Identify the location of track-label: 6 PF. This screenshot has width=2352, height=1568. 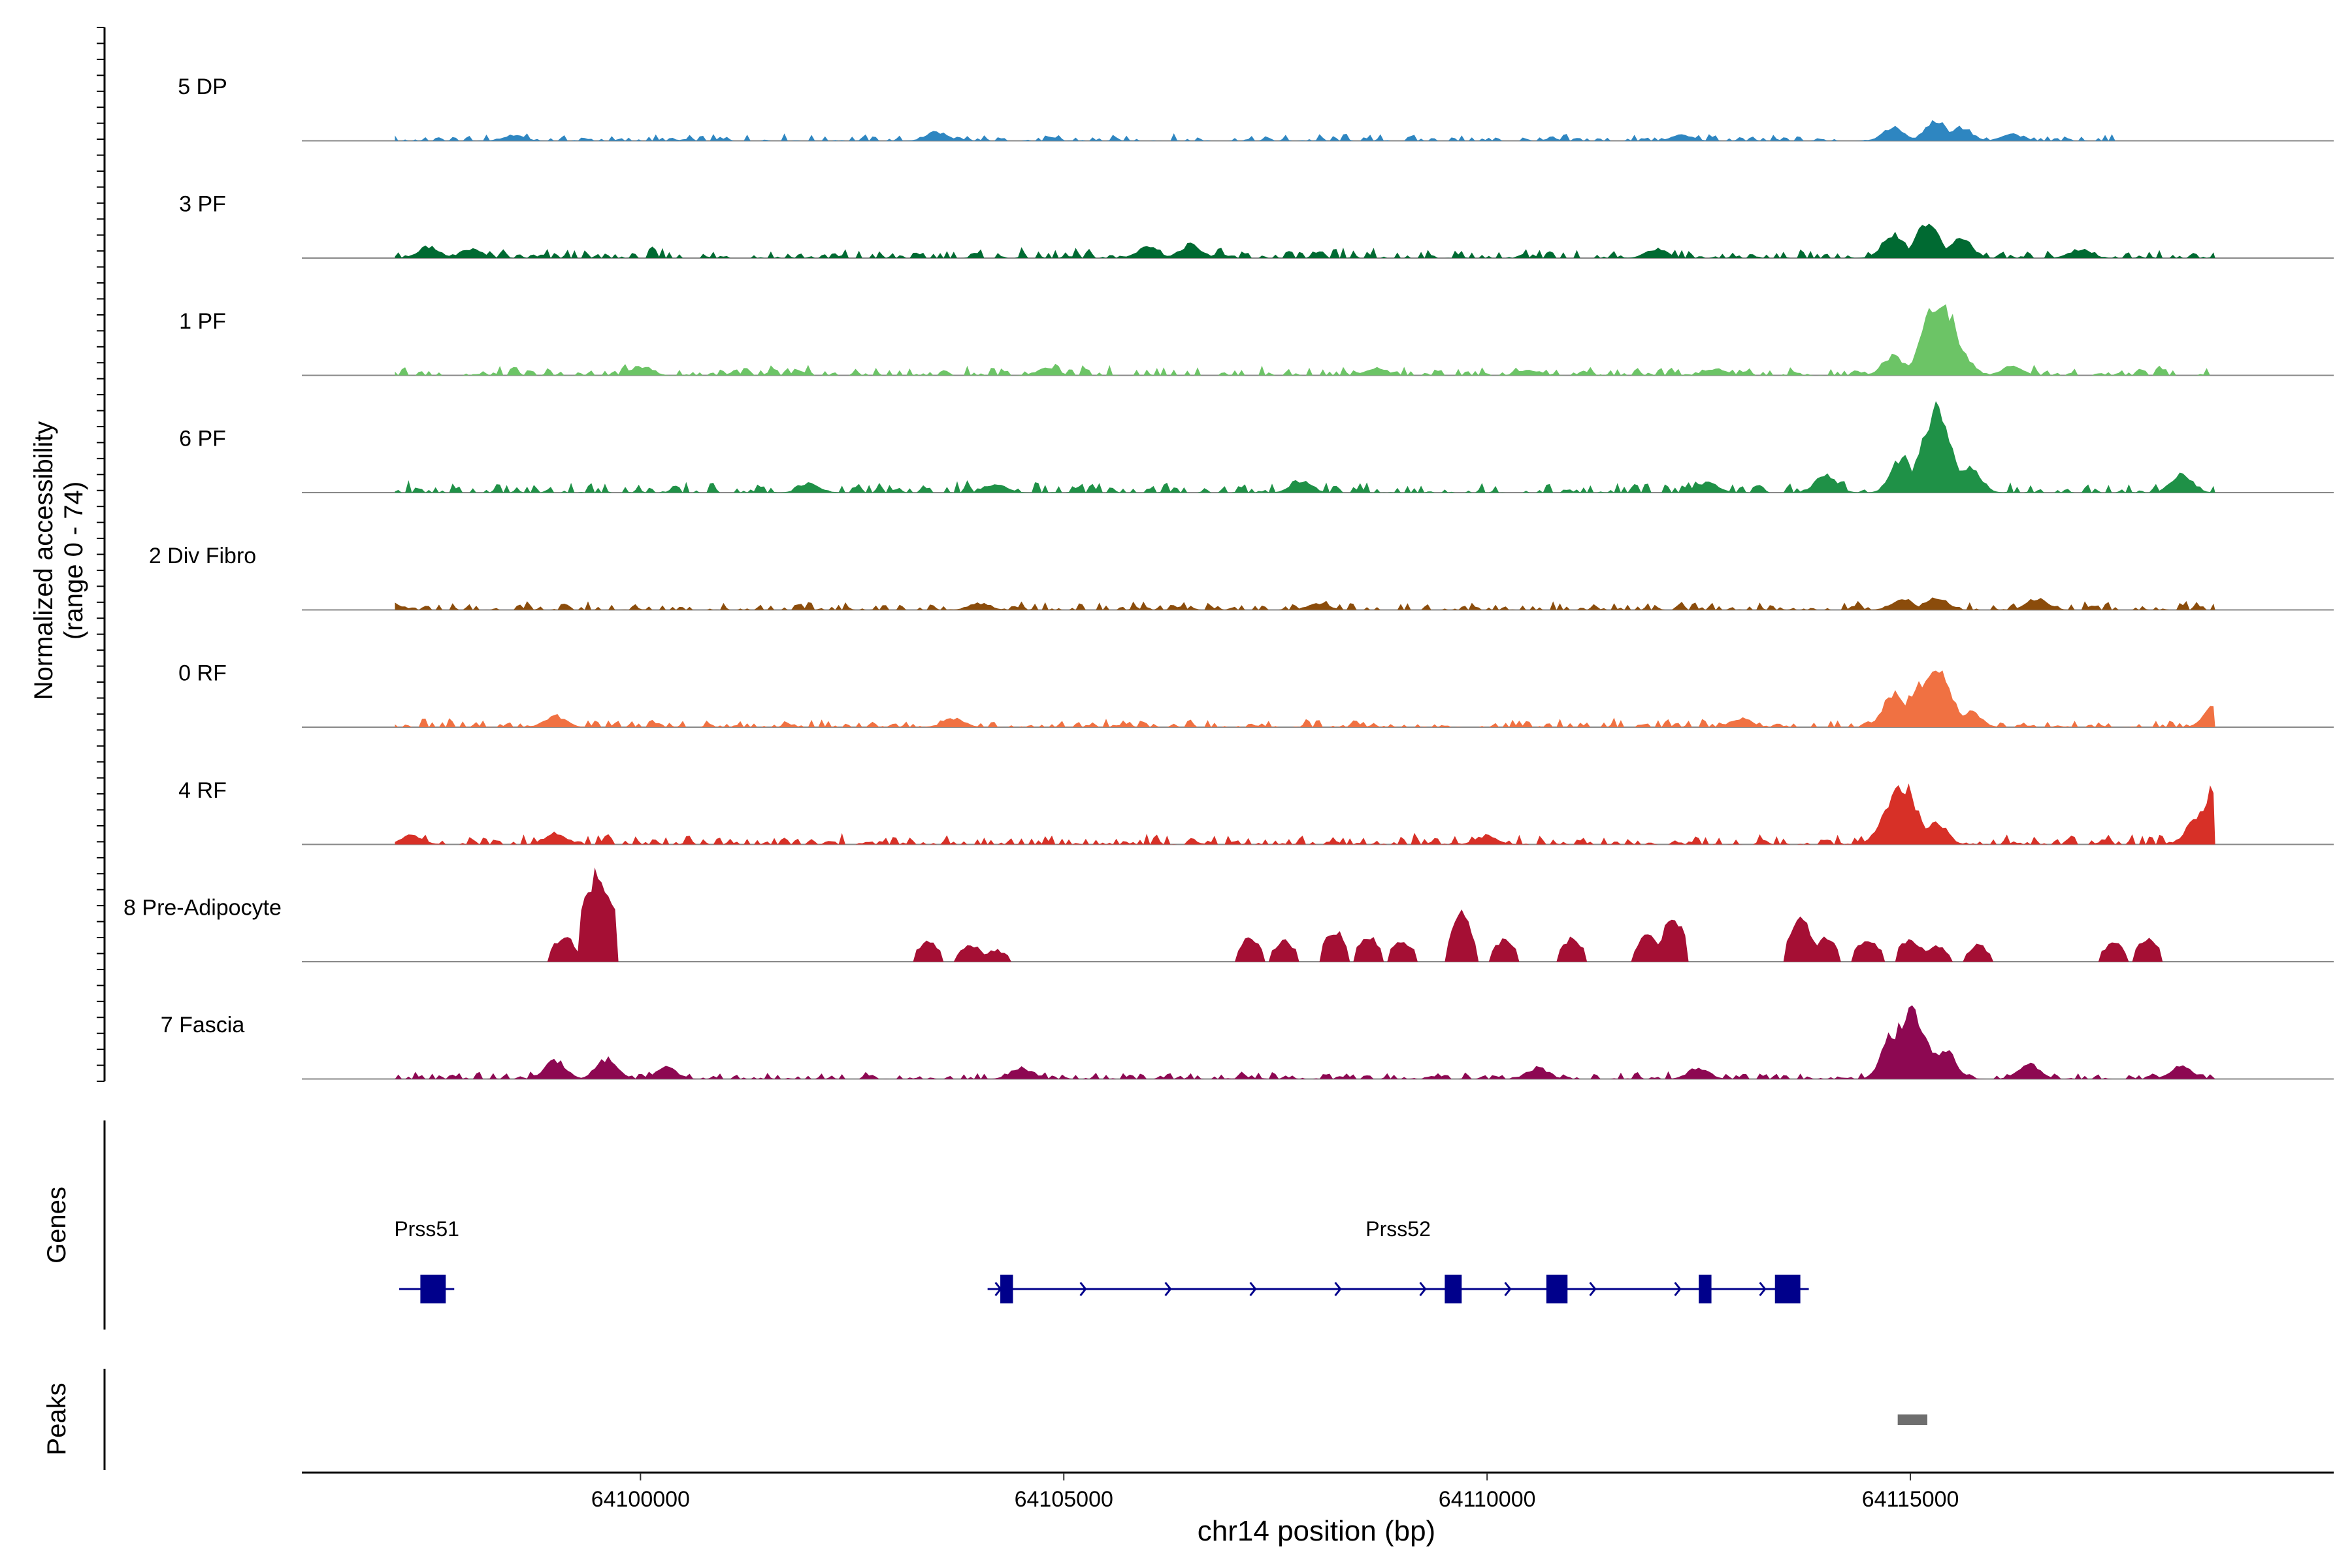
(202, 439).